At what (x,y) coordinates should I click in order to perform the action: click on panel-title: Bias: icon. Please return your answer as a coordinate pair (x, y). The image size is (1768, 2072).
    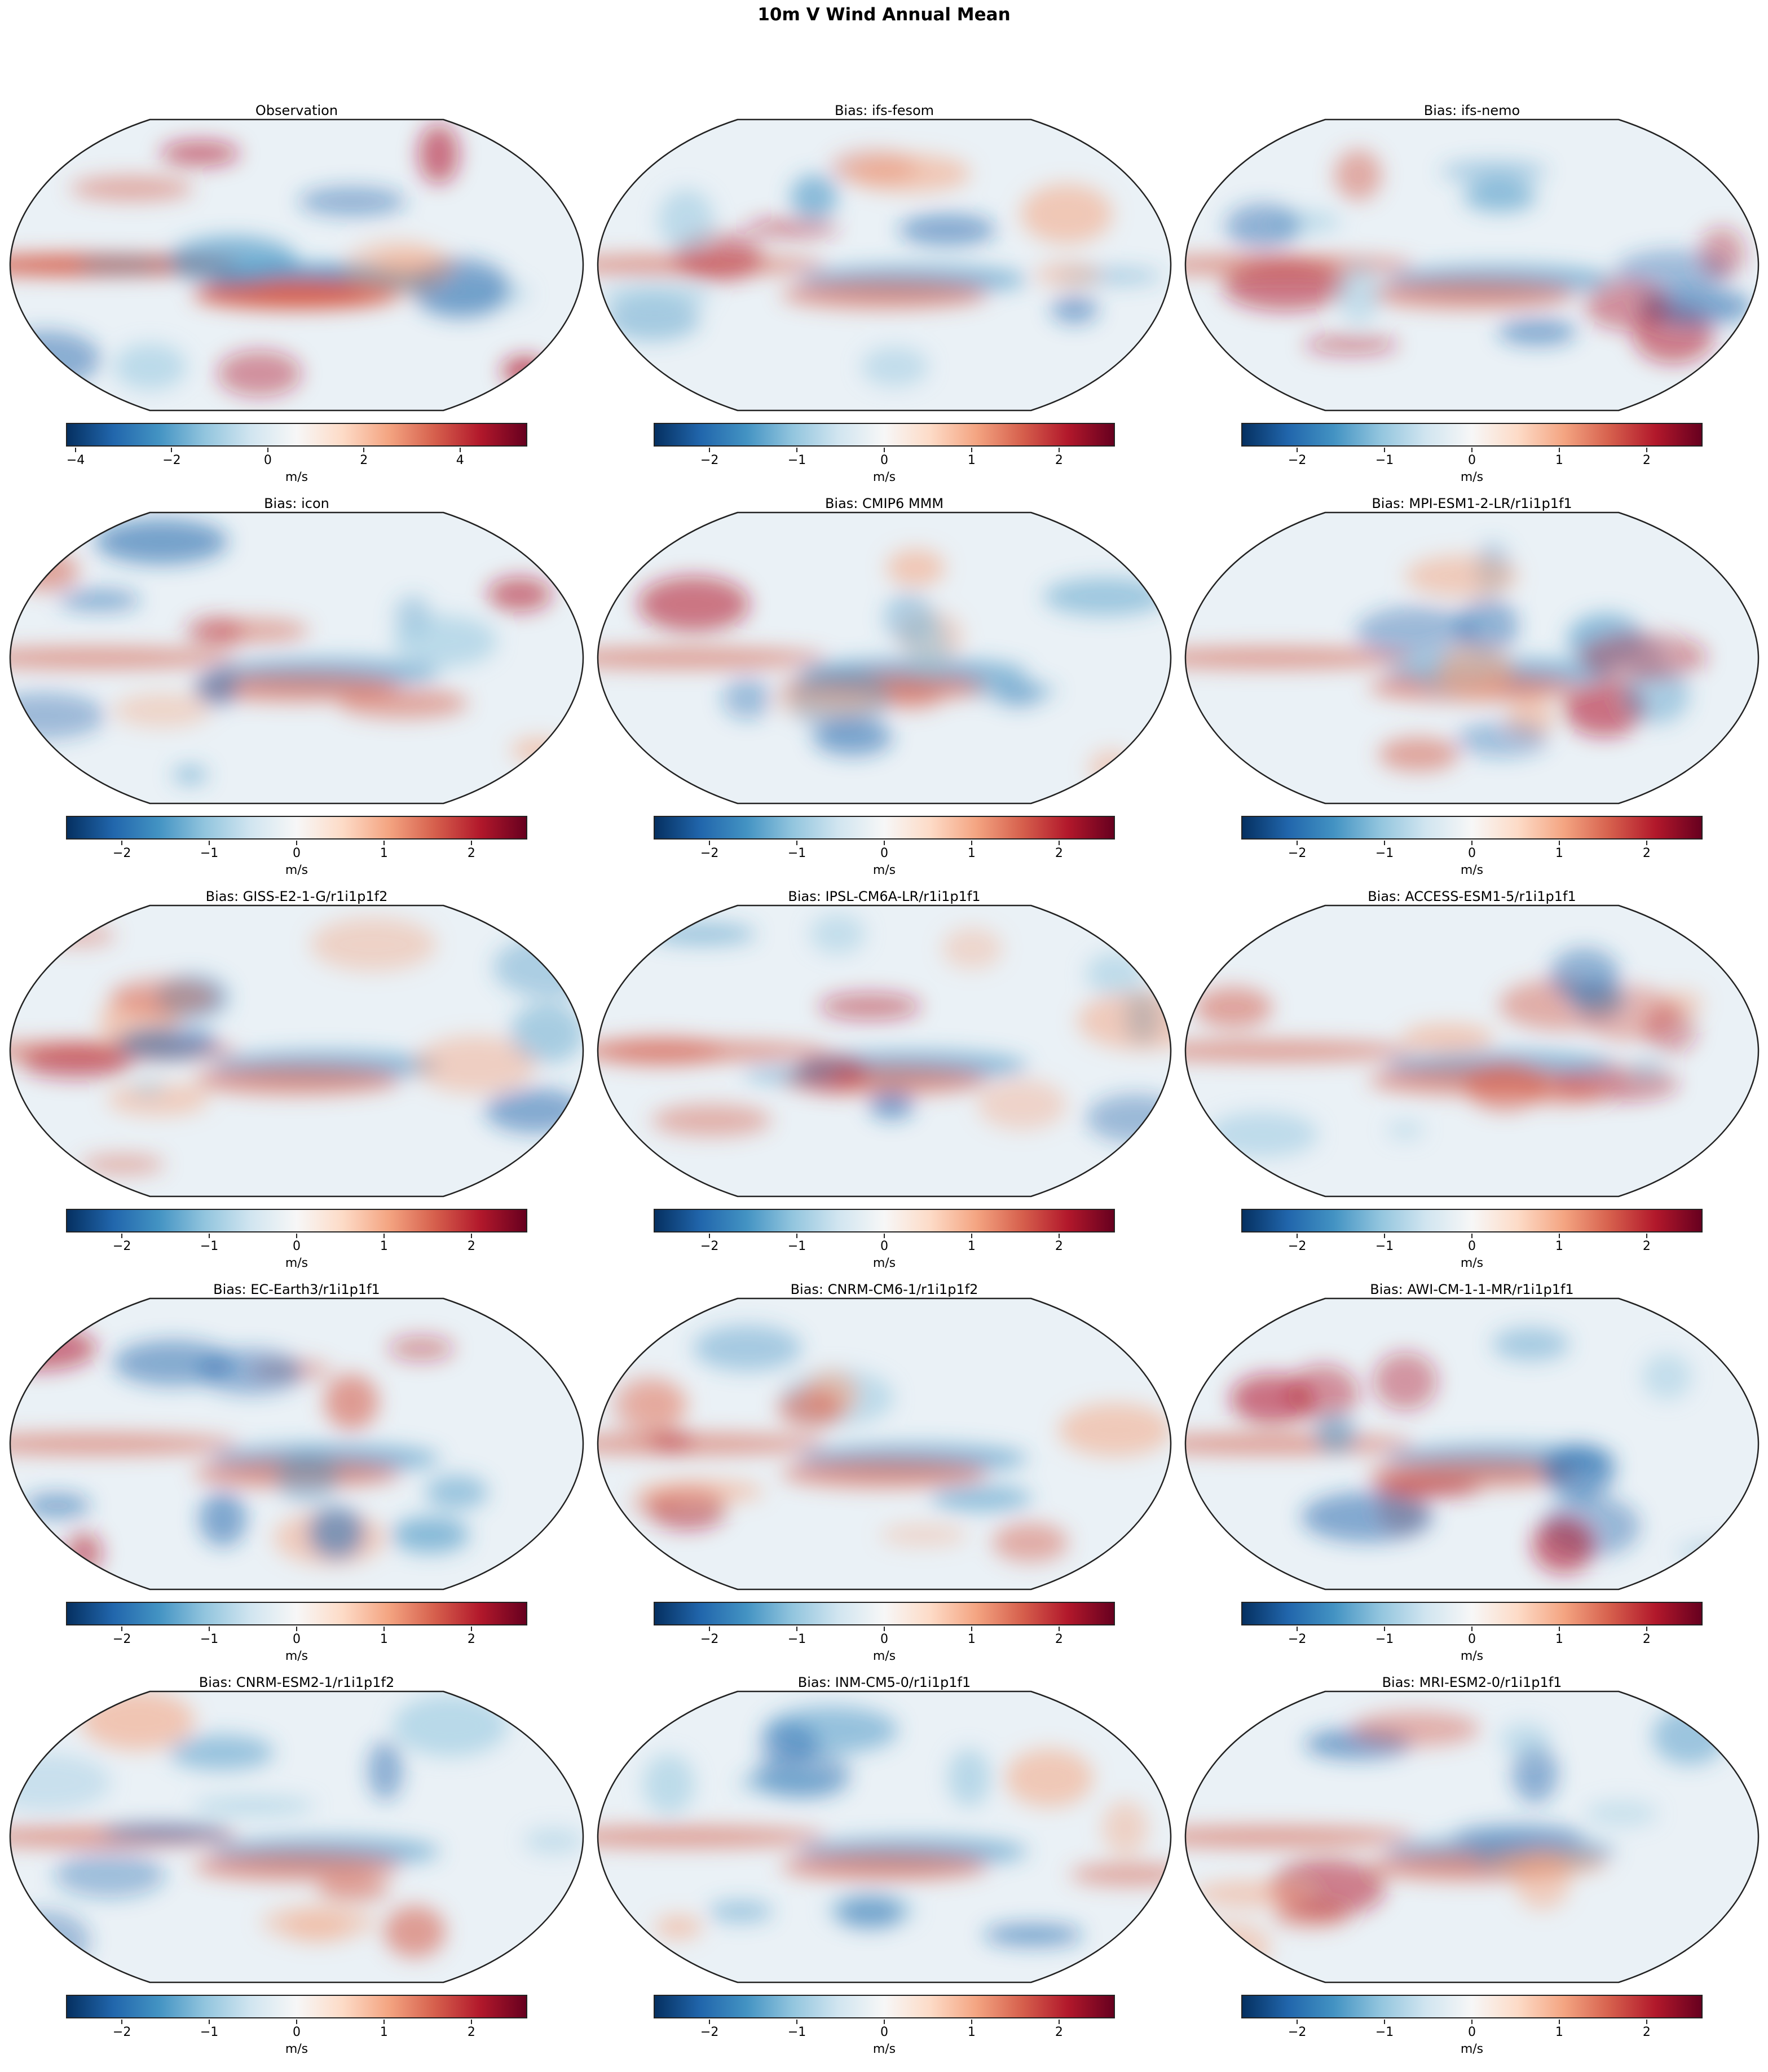
    Looking at the image, I should click on (296, 503).